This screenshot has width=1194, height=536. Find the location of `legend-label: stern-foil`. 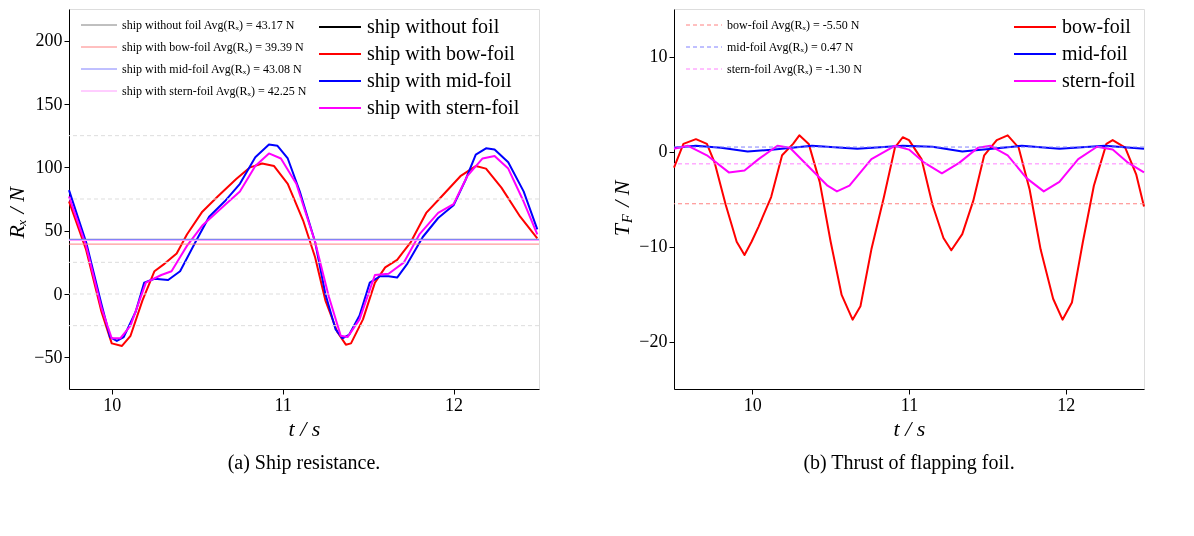

legend-label: stern-foil is located at coordinates (1099, 80).